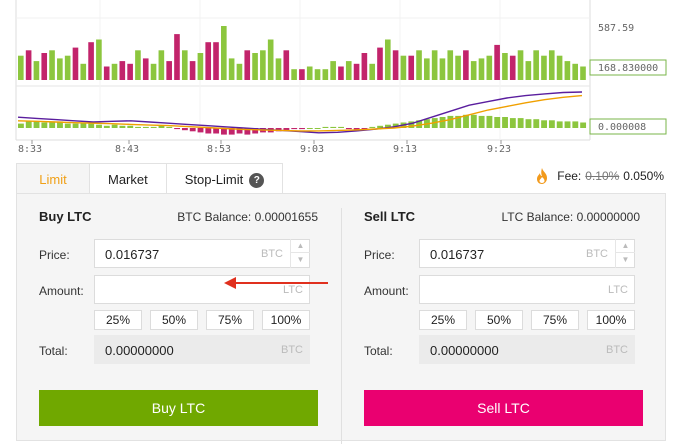 The width and height of the screenshot is (676, 447). Describe the element at coordinates (378, 351) in the screenshot. I see `sell-total-label: Total:` at that location.